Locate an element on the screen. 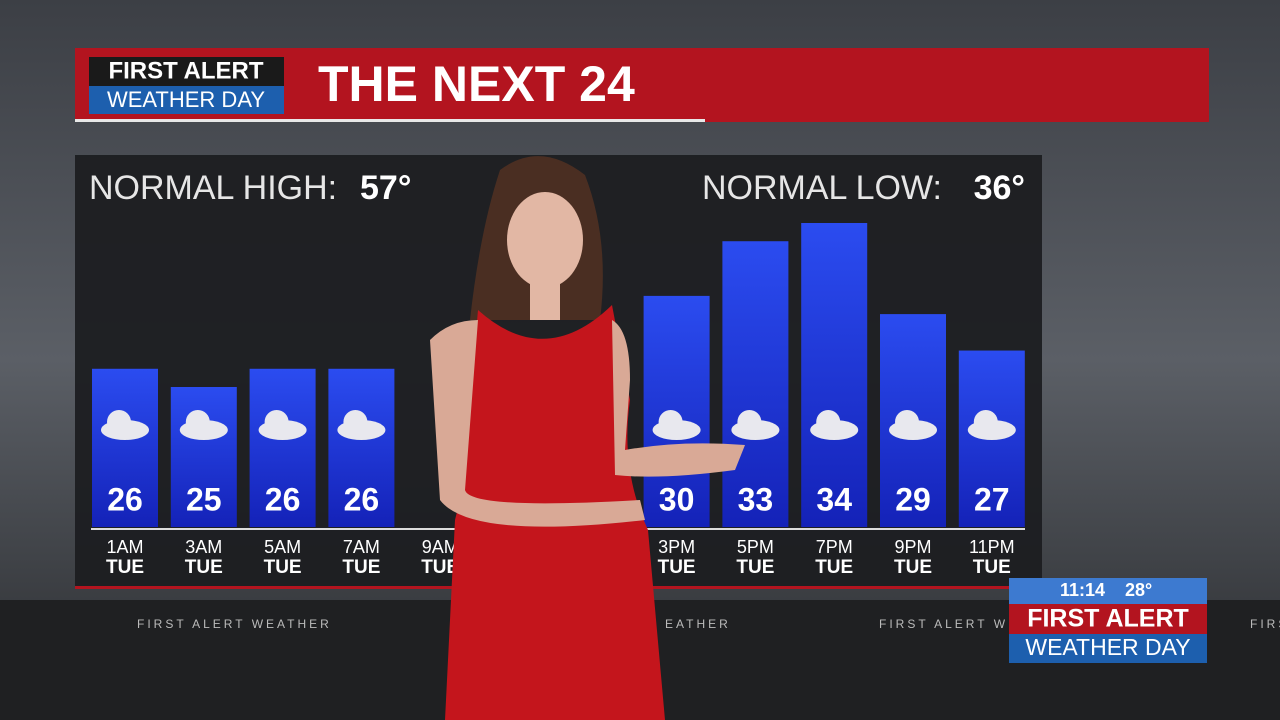  normal-high-label: NORMAL HIGH: is located at coordinates (213, 188).